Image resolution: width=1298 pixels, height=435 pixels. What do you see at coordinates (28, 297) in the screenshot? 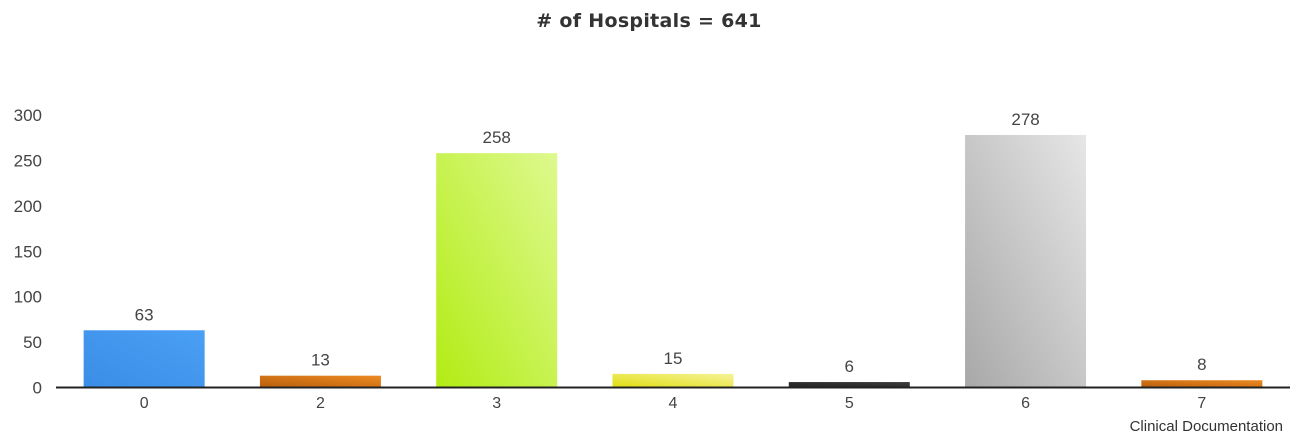
I see `y-tick-label: 100` at bounding box center [28, 297].